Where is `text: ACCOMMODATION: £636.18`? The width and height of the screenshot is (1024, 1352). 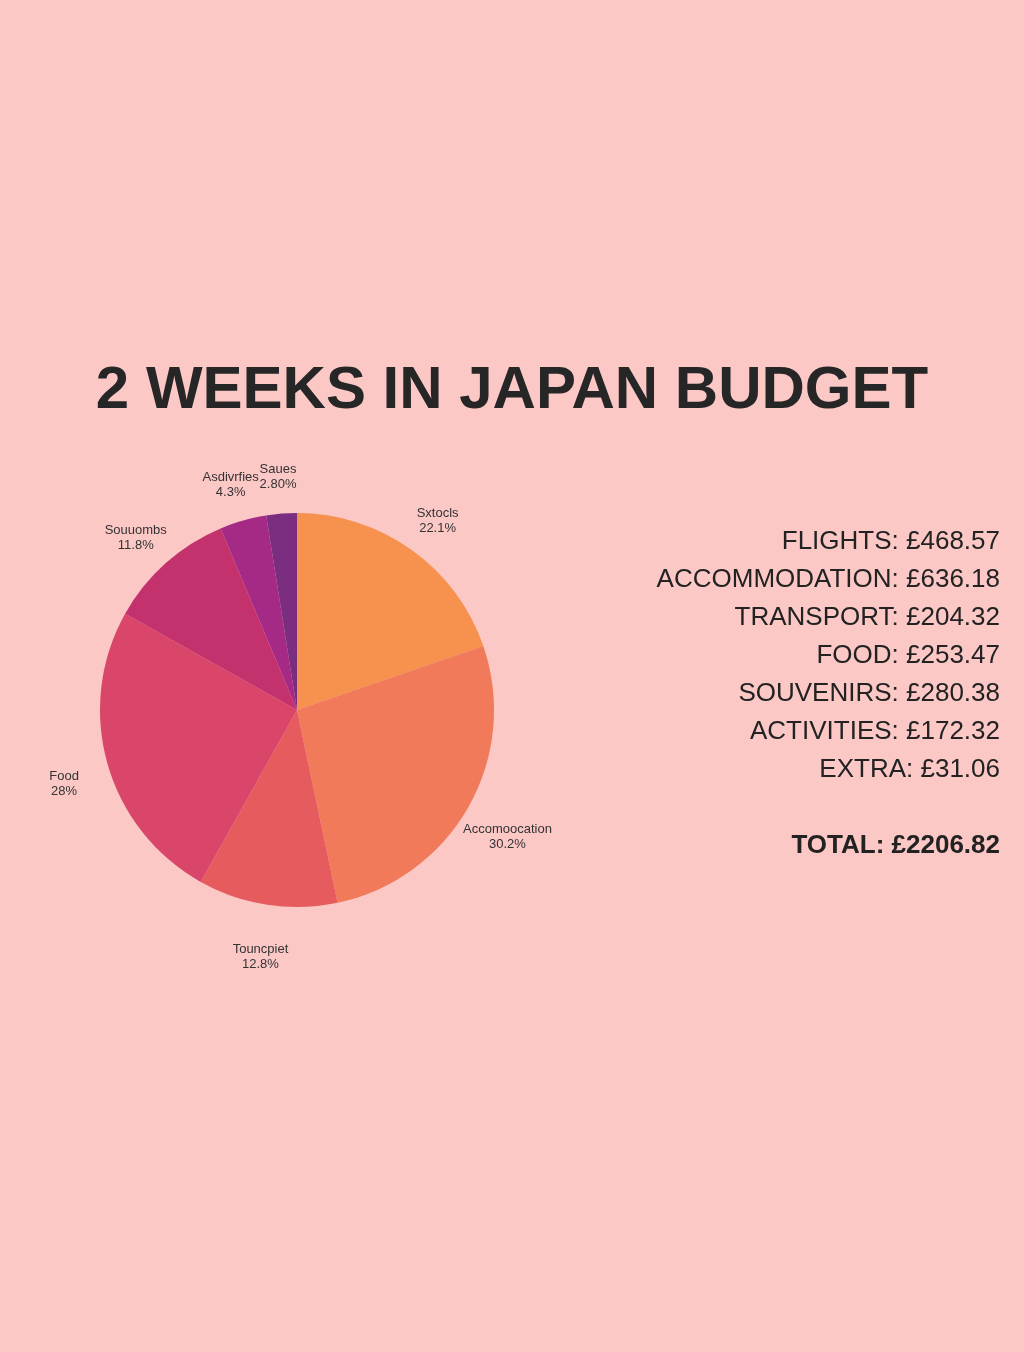 text: ACCOMMODATION: £636.18 is located at coordinates (828, 578).